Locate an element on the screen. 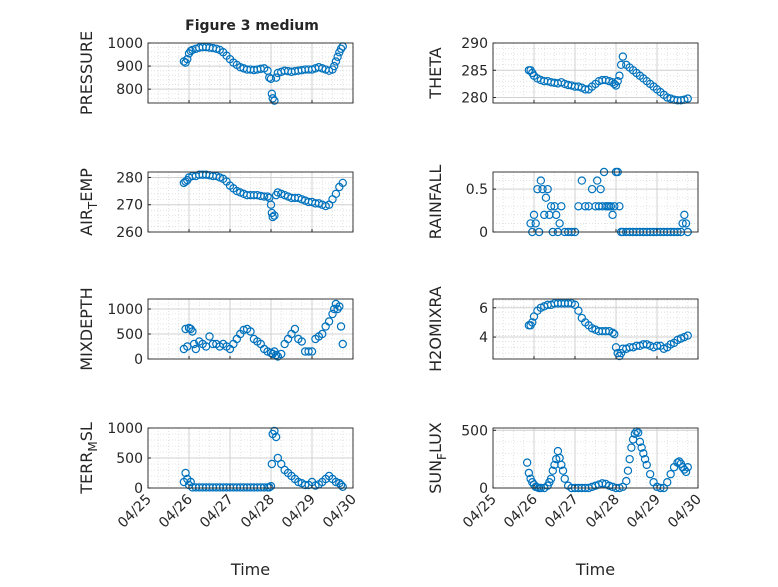 The height and width of the screenshot is (587, 778). x-tick-label: 04/28 is located at coordinates (603, 512).